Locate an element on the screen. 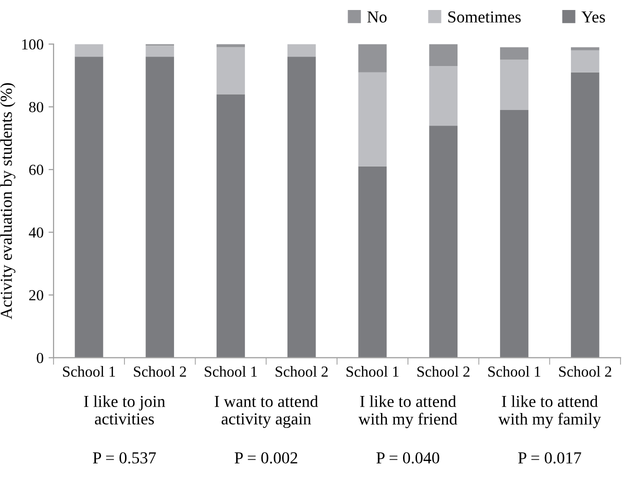 This screenshot has width=630, height=490. text: P = 0.537 is located at coordinates (124, 458).